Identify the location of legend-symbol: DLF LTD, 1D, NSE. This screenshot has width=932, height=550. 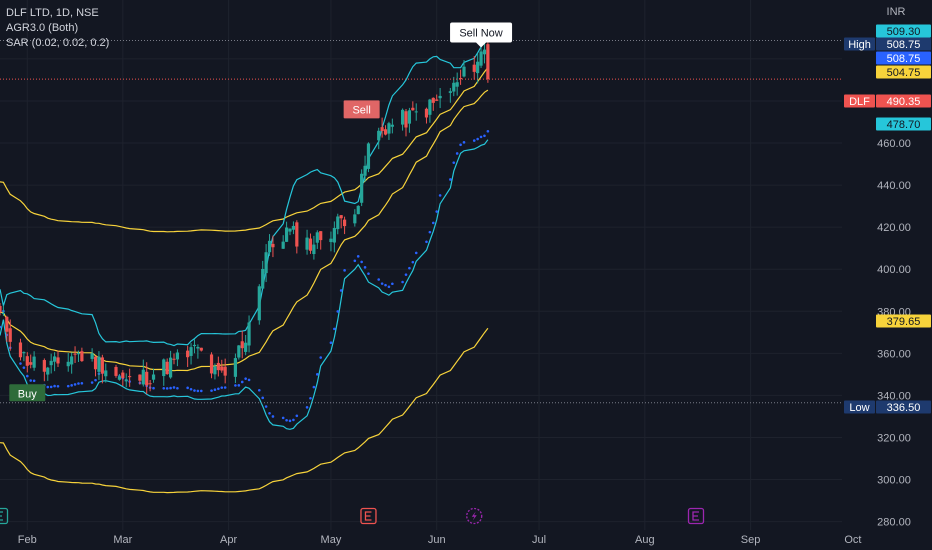
(52, 13).